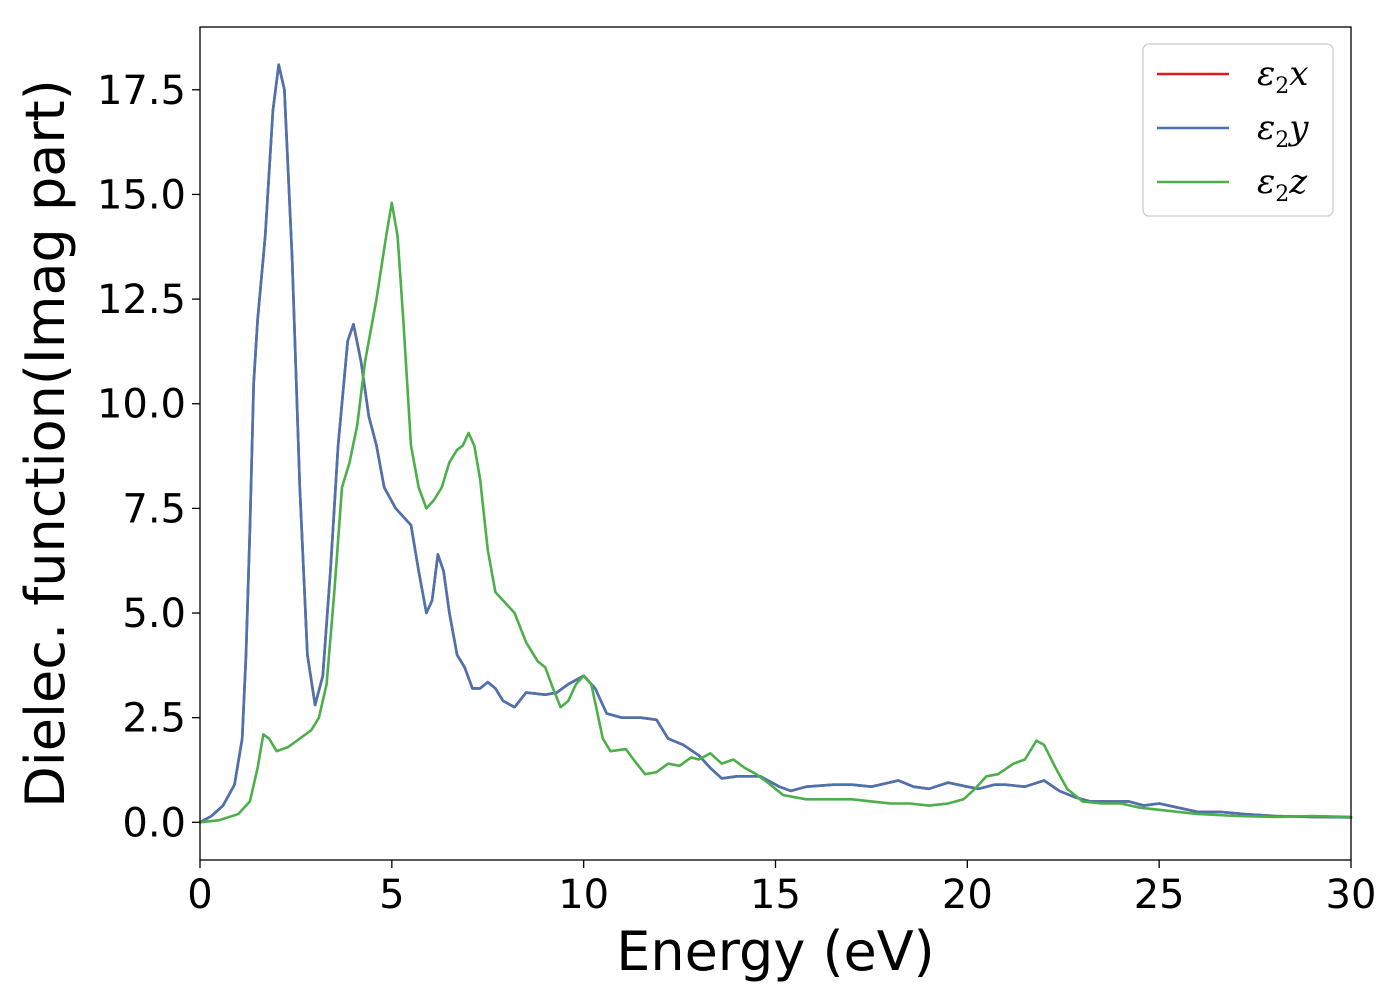 The width and height of the screenshot is (1400, 1000). What do you see at coordinates (1283, 130) in the screenshot?
I see `legend-label: ε2y` at bounding box center [1283, 130].